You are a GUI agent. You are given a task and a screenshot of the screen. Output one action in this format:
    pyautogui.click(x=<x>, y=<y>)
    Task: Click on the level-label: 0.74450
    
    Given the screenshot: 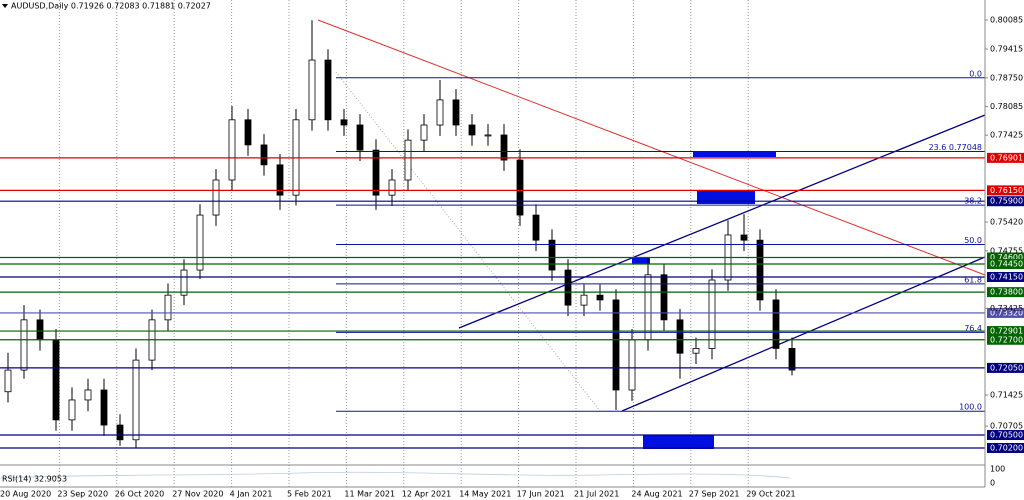 What is the action you would take?
    pyautogui.click(x=1006, y=263)
    